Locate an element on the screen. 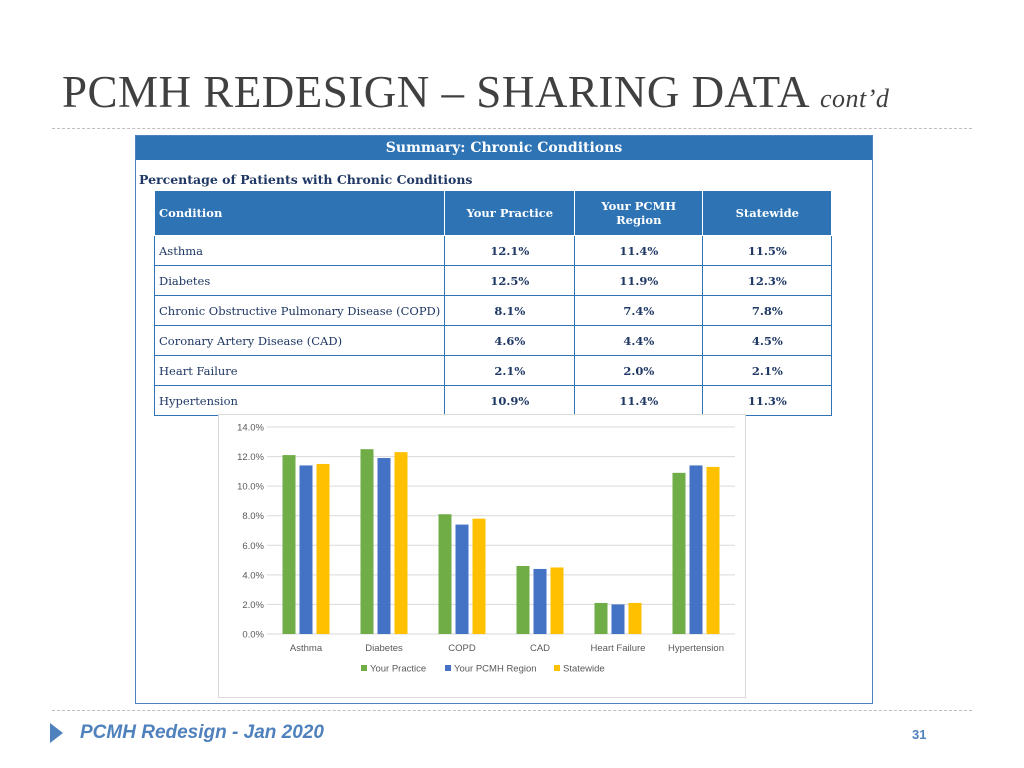  y-tick-label: 12.0% is located at coordinates (250, 457).